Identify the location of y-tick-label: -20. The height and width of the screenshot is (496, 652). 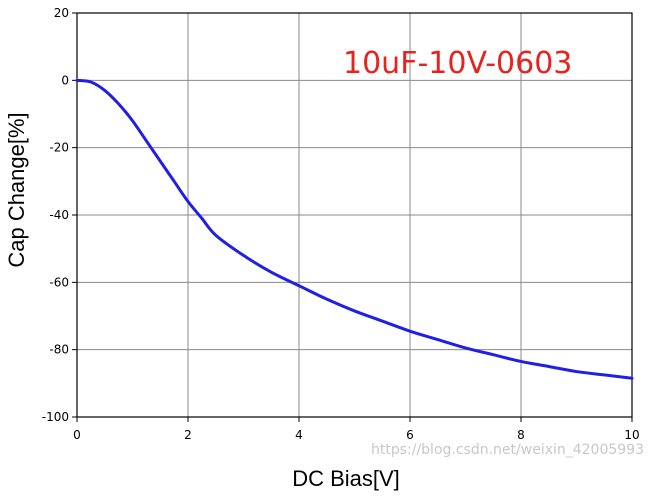
(59, 148).